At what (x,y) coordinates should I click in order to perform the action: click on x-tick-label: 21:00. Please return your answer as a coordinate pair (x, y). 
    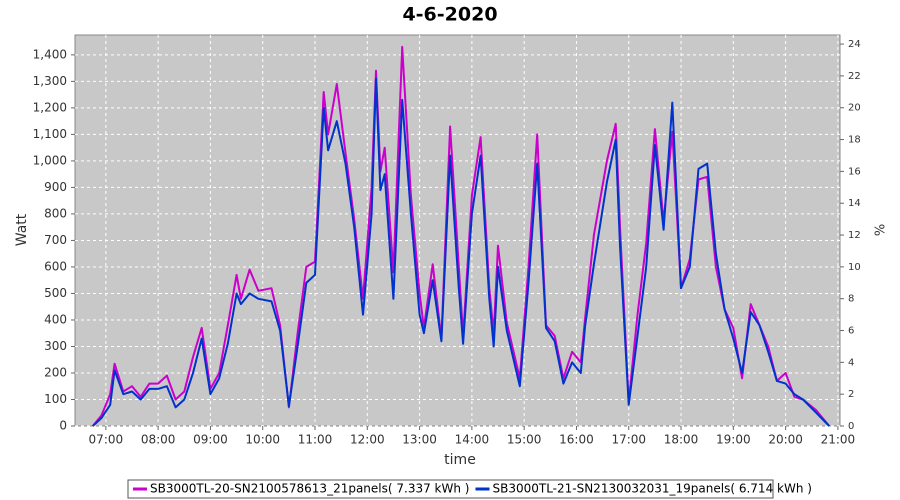
    Looking at the image, I should click on (838, 440).